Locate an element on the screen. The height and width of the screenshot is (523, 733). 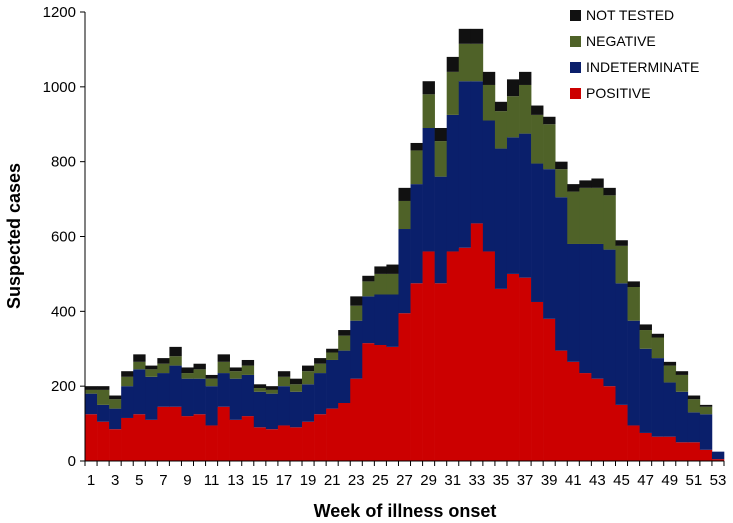
bar-week-30-indeterminate is located at coordinates (440, 230).